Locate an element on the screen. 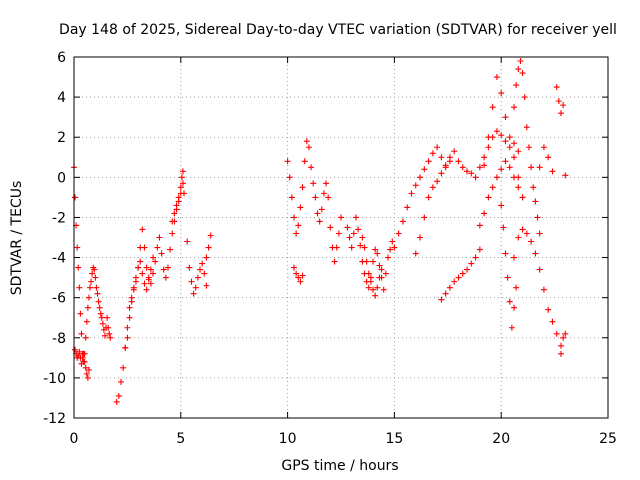 This screenshot has height=480, width=640. series-arc-a is located at coordinates (92, 264).